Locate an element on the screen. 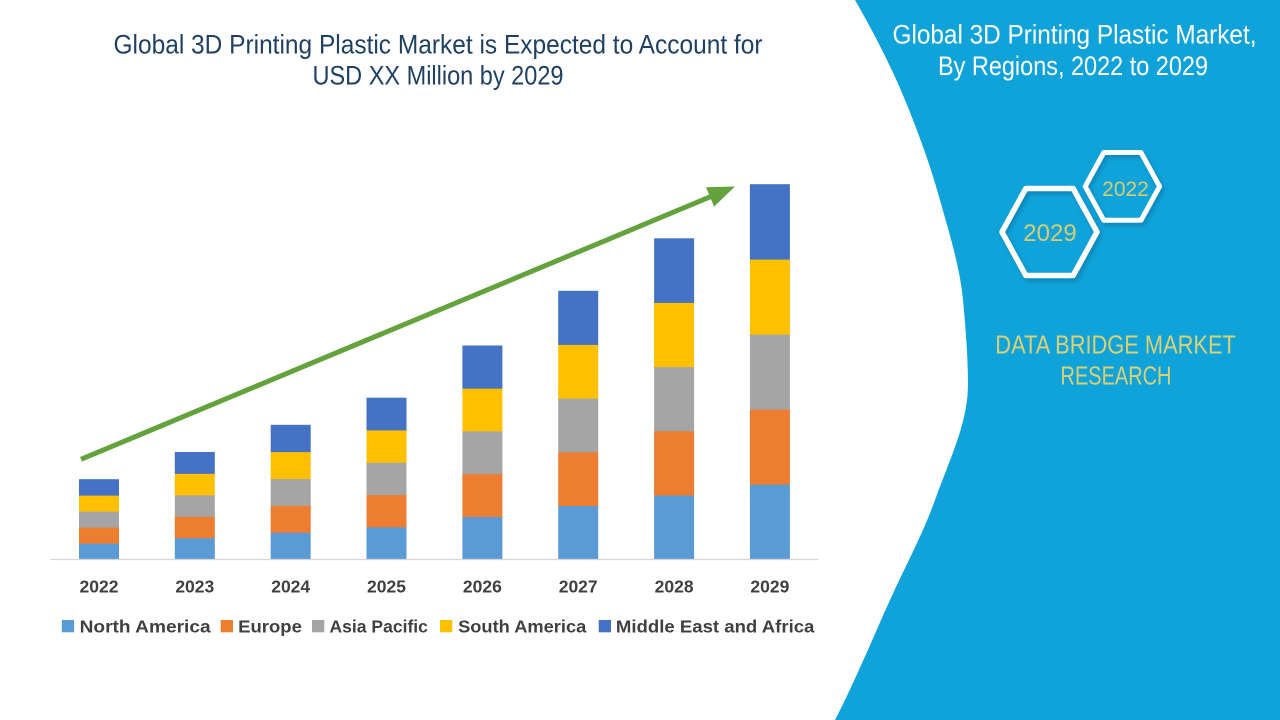 The width and height of the screenshot is (1280, 720). svg-text: South America is located at coordinates (522, 627).